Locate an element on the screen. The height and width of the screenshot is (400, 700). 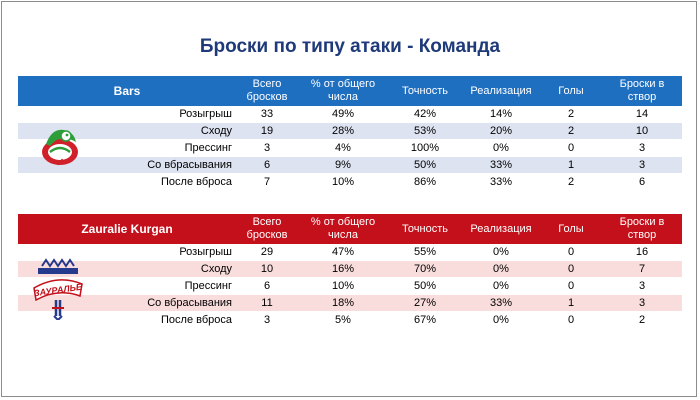
percent-cell: 5% is located at coordinates (343, 320).